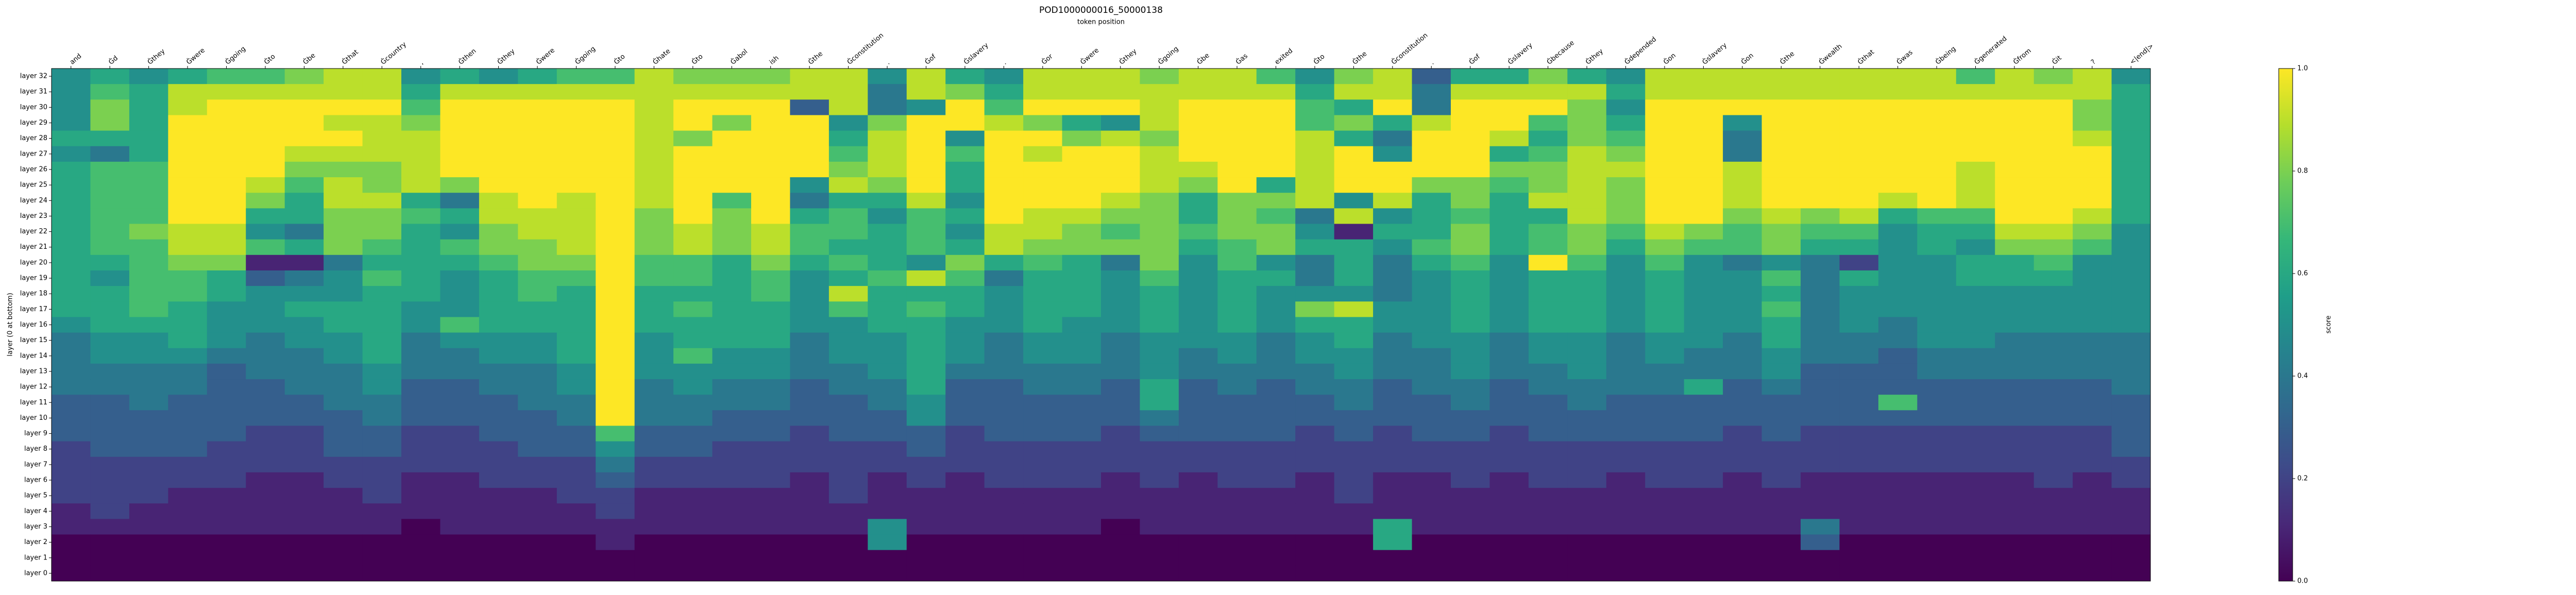 This screenshot has width=2576, height=595. Describe the element at coordinates (33, 107) in the screenshot. I see `y-tick-label: layer 30` at that location.